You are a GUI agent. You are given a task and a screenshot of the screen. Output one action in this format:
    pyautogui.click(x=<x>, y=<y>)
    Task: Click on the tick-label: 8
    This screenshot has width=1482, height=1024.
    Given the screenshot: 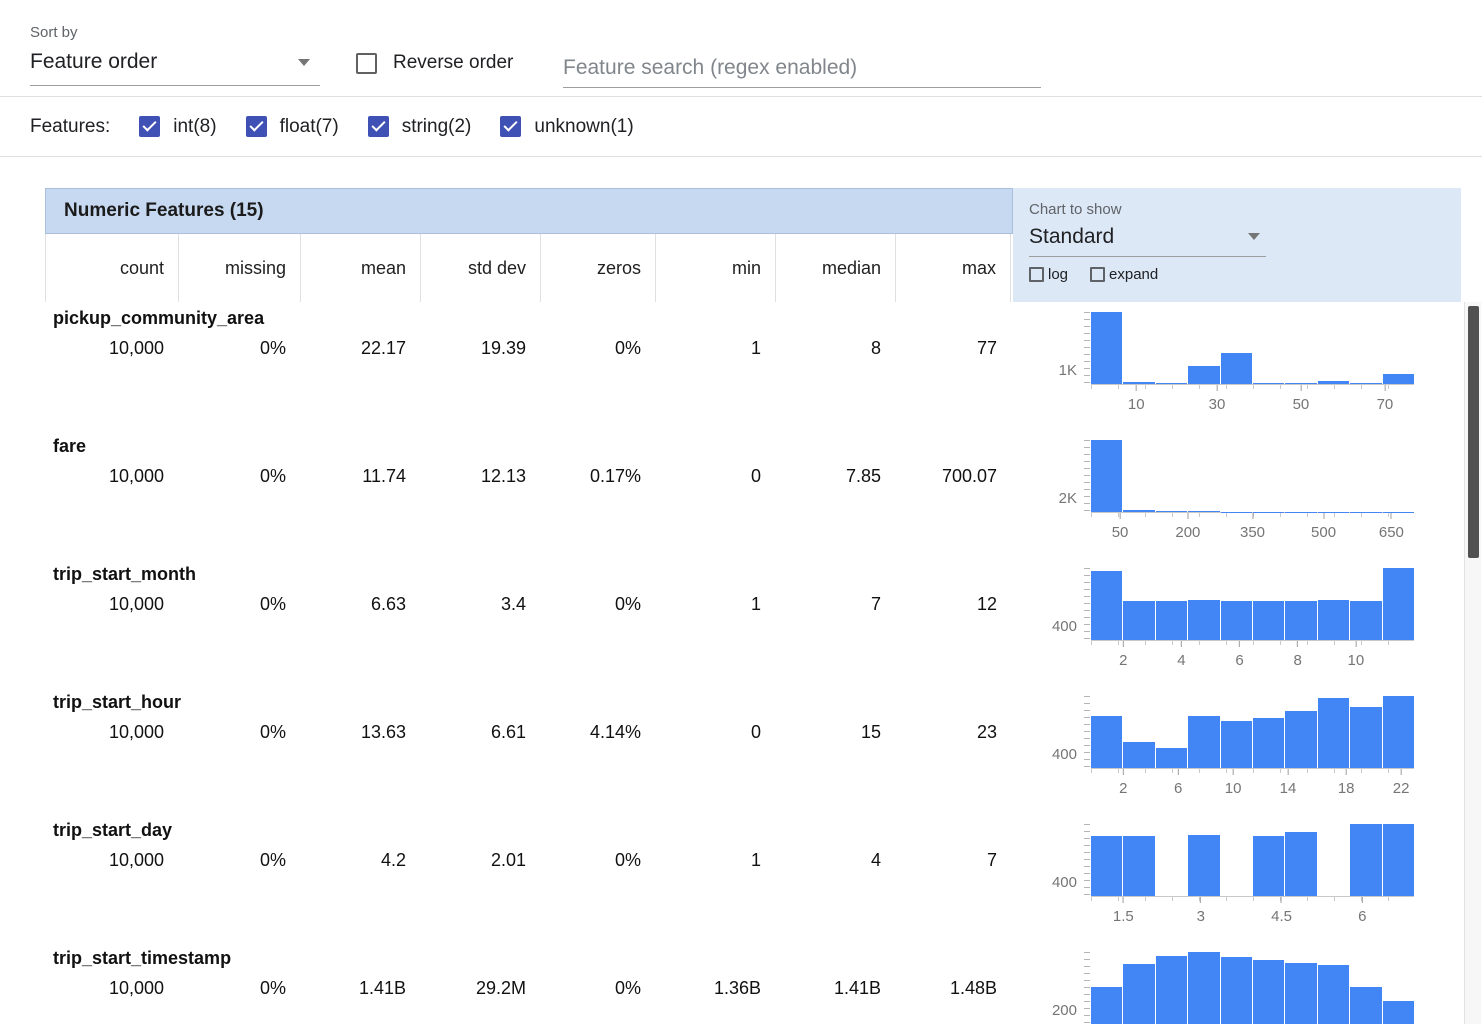 What is the action you would take?
    pyautogui.click(x=1297, y=660)
    